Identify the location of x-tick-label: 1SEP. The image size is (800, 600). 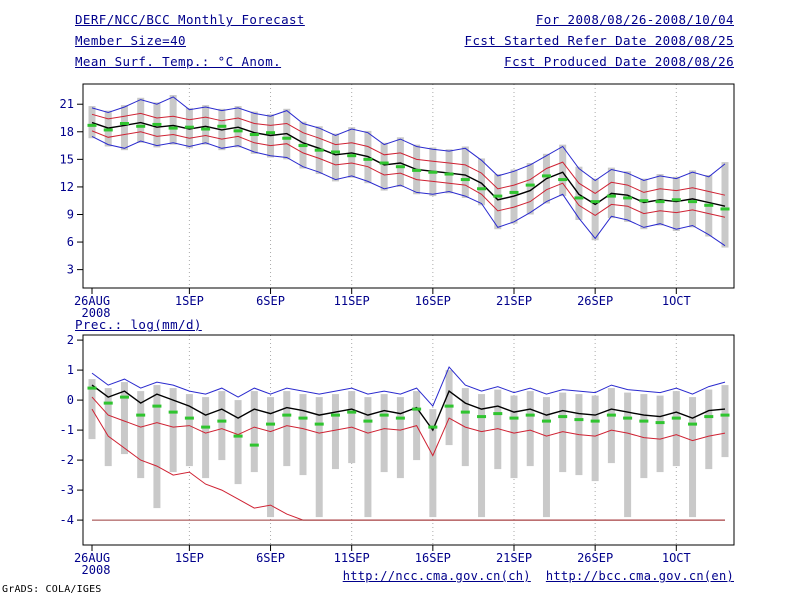
(189, 558).